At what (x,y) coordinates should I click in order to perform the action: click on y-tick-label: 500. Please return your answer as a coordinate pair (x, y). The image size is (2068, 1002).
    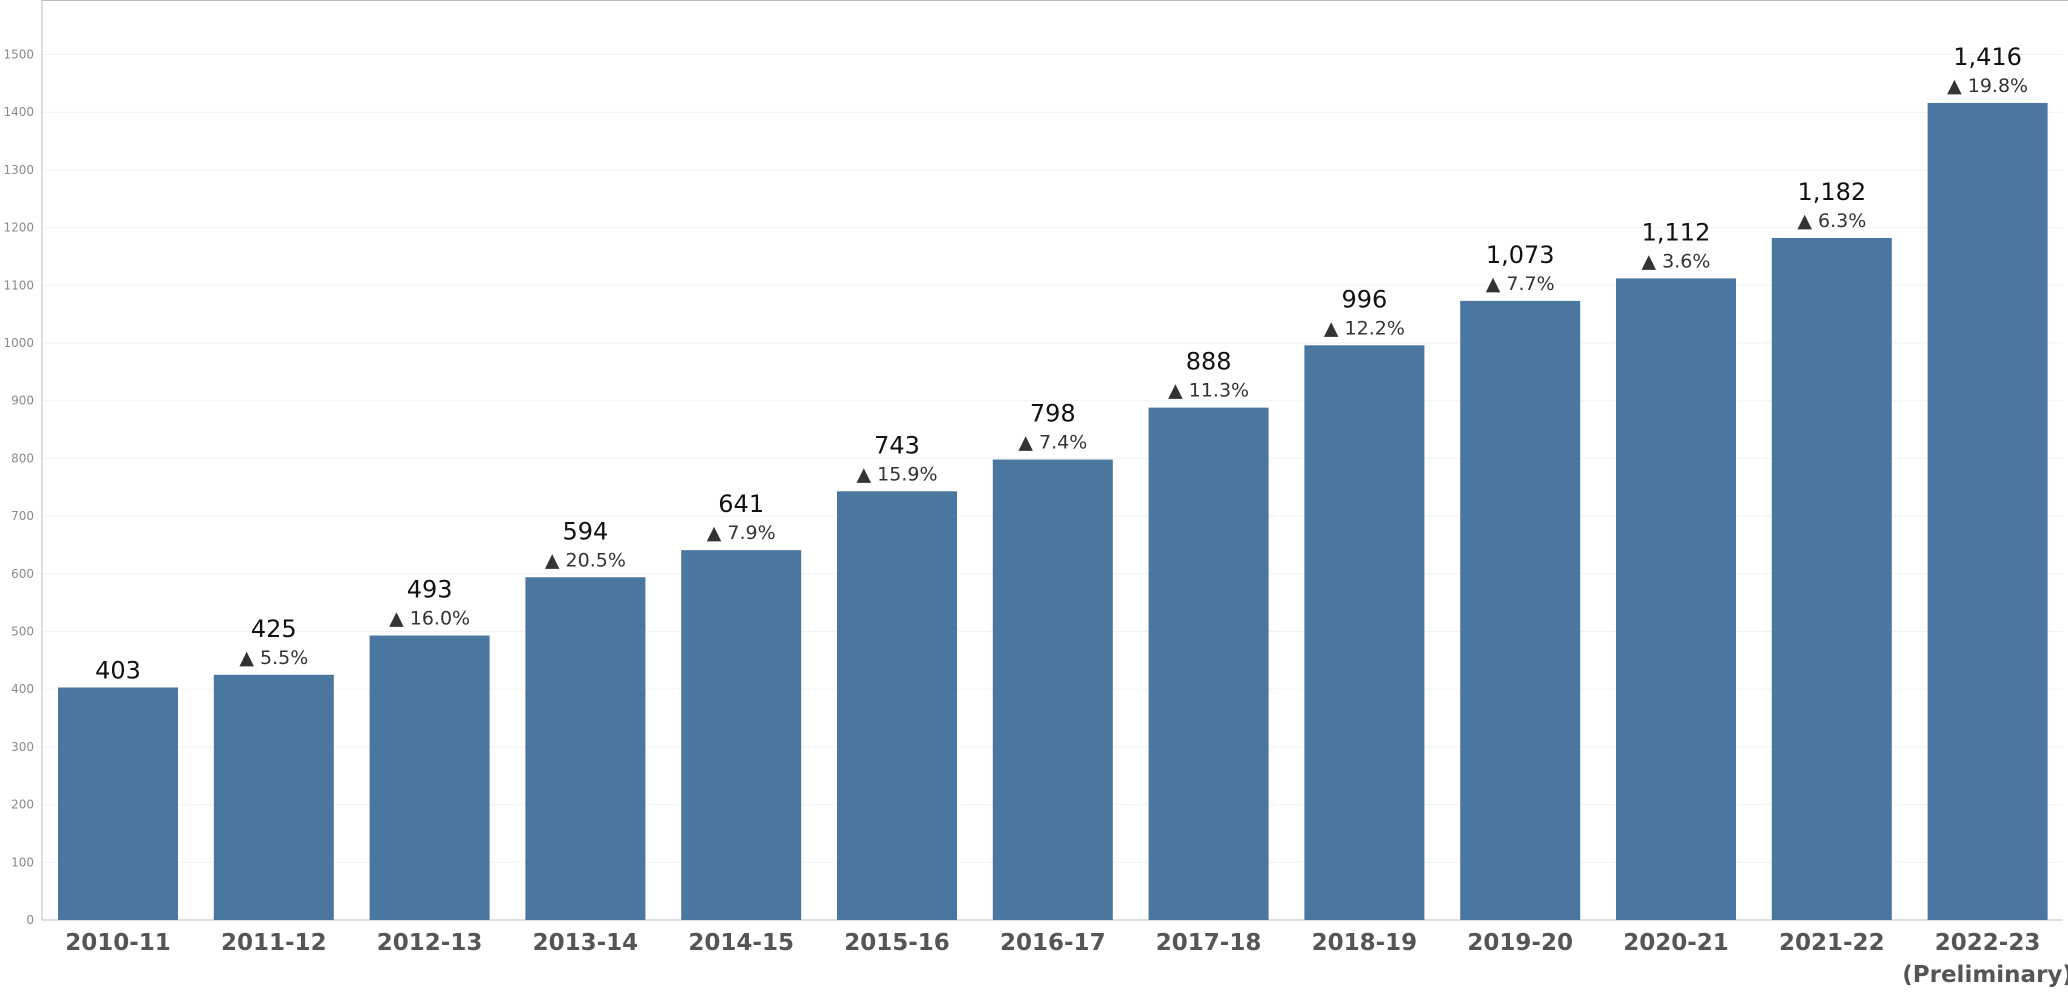
    Looking at the image, I should click on (22, 632).